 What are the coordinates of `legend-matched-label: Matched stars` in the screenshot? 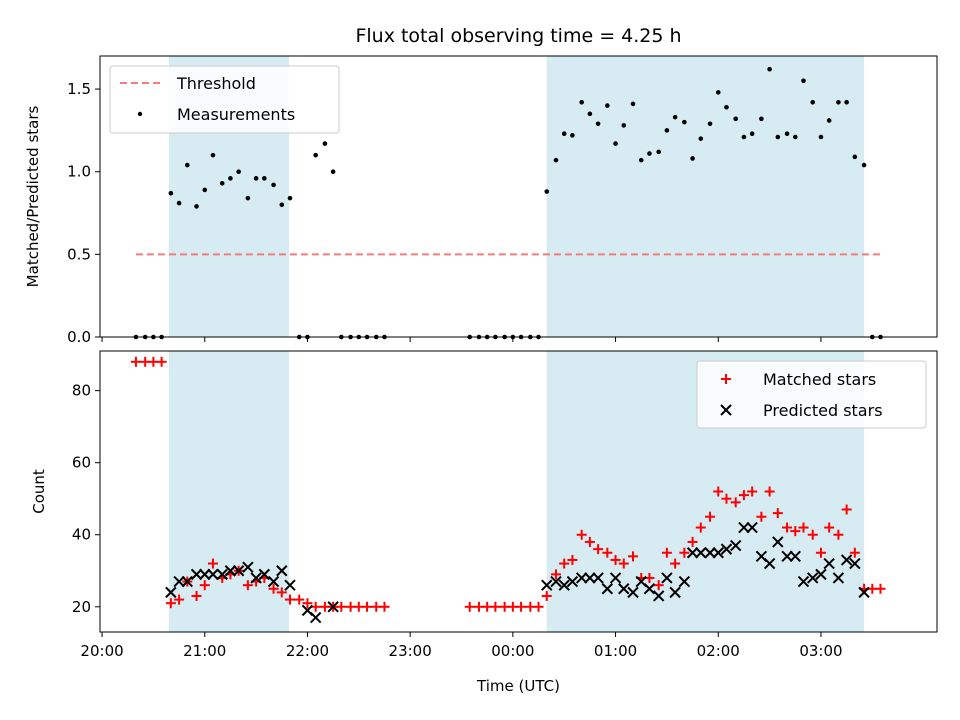 It's located at (819, 379).